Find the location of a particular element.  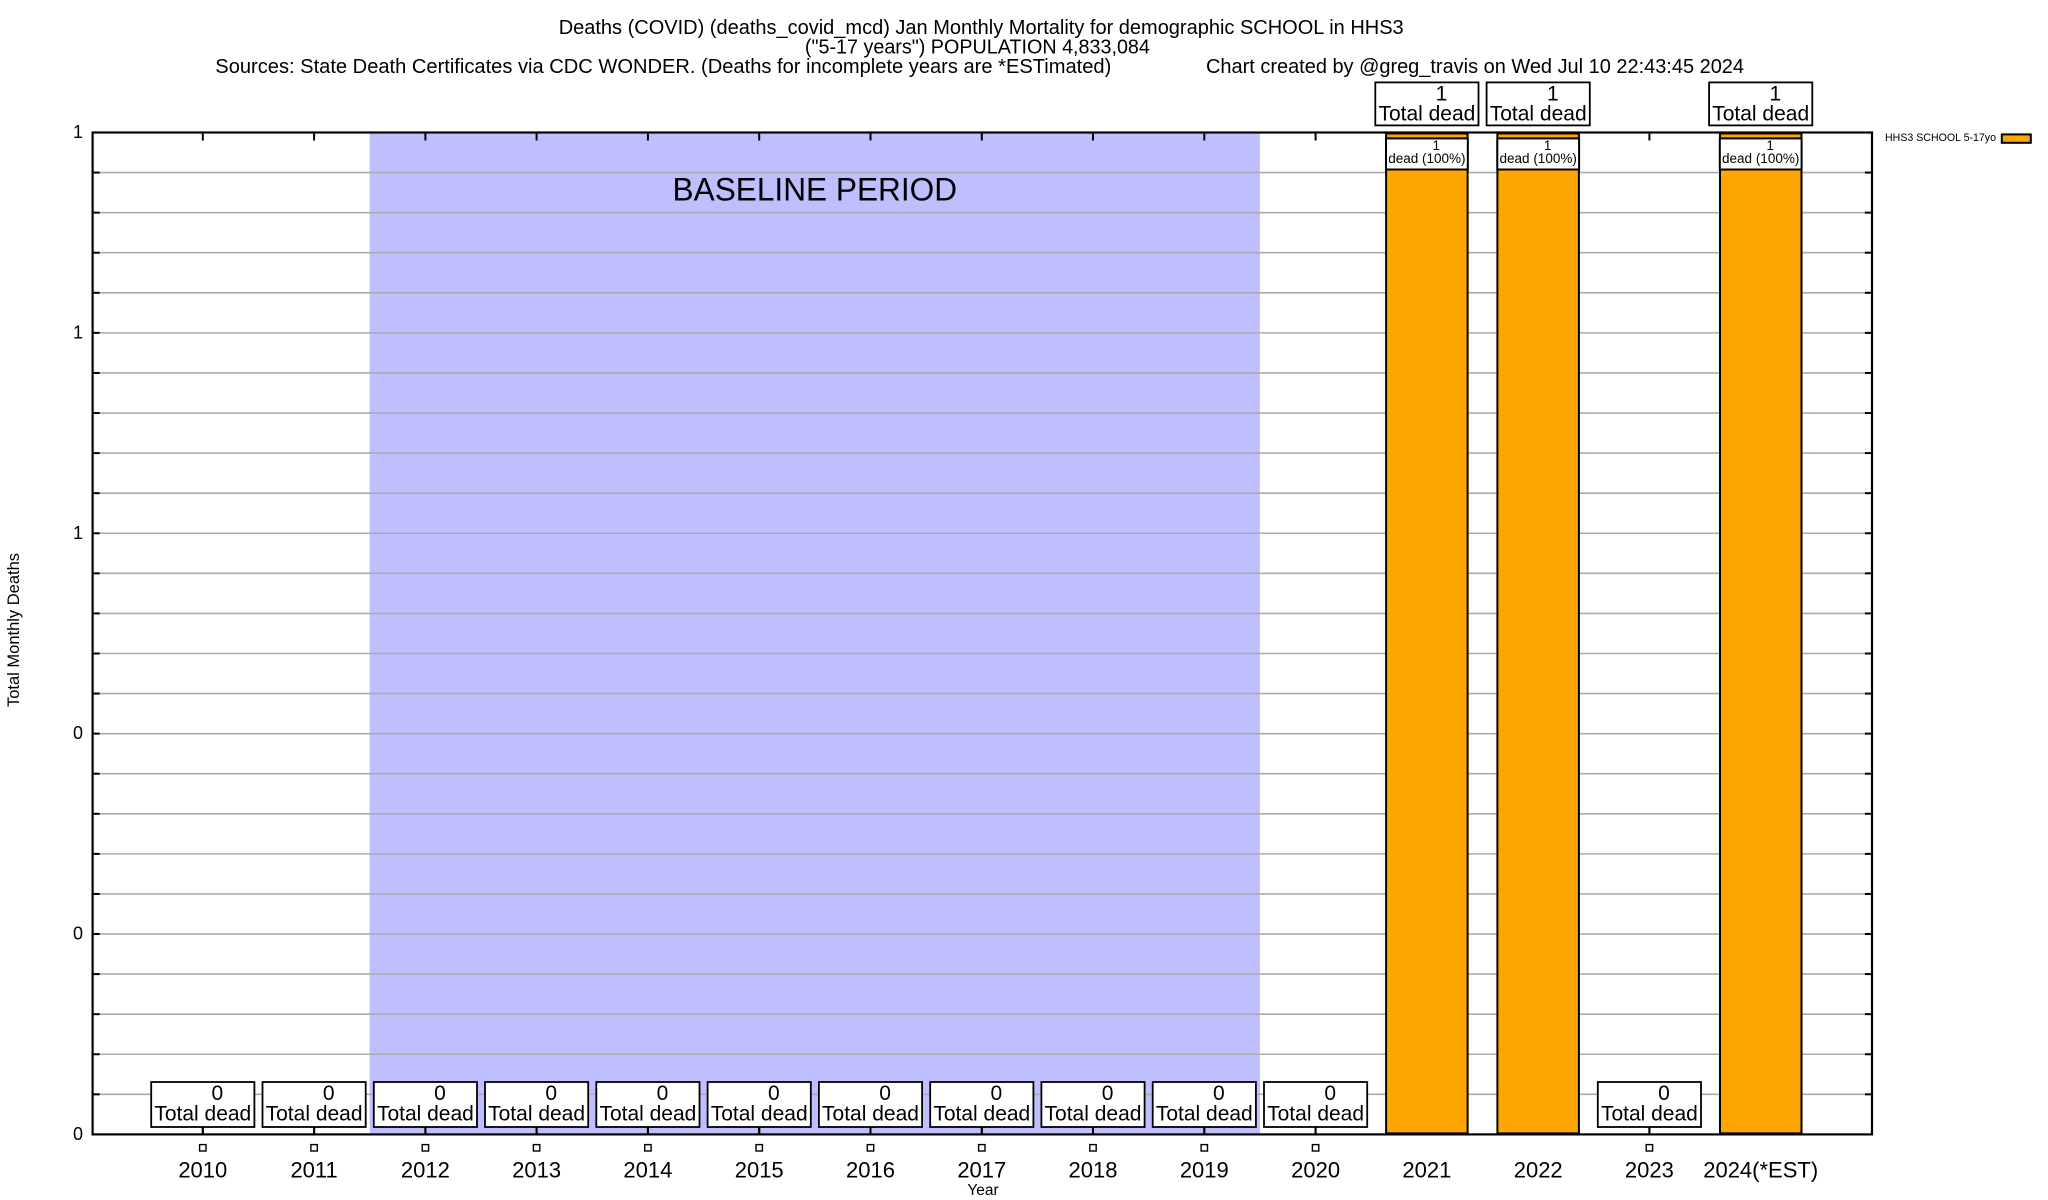

svg-text: BASELINE PERIOD is located at coordinates (815, 189).